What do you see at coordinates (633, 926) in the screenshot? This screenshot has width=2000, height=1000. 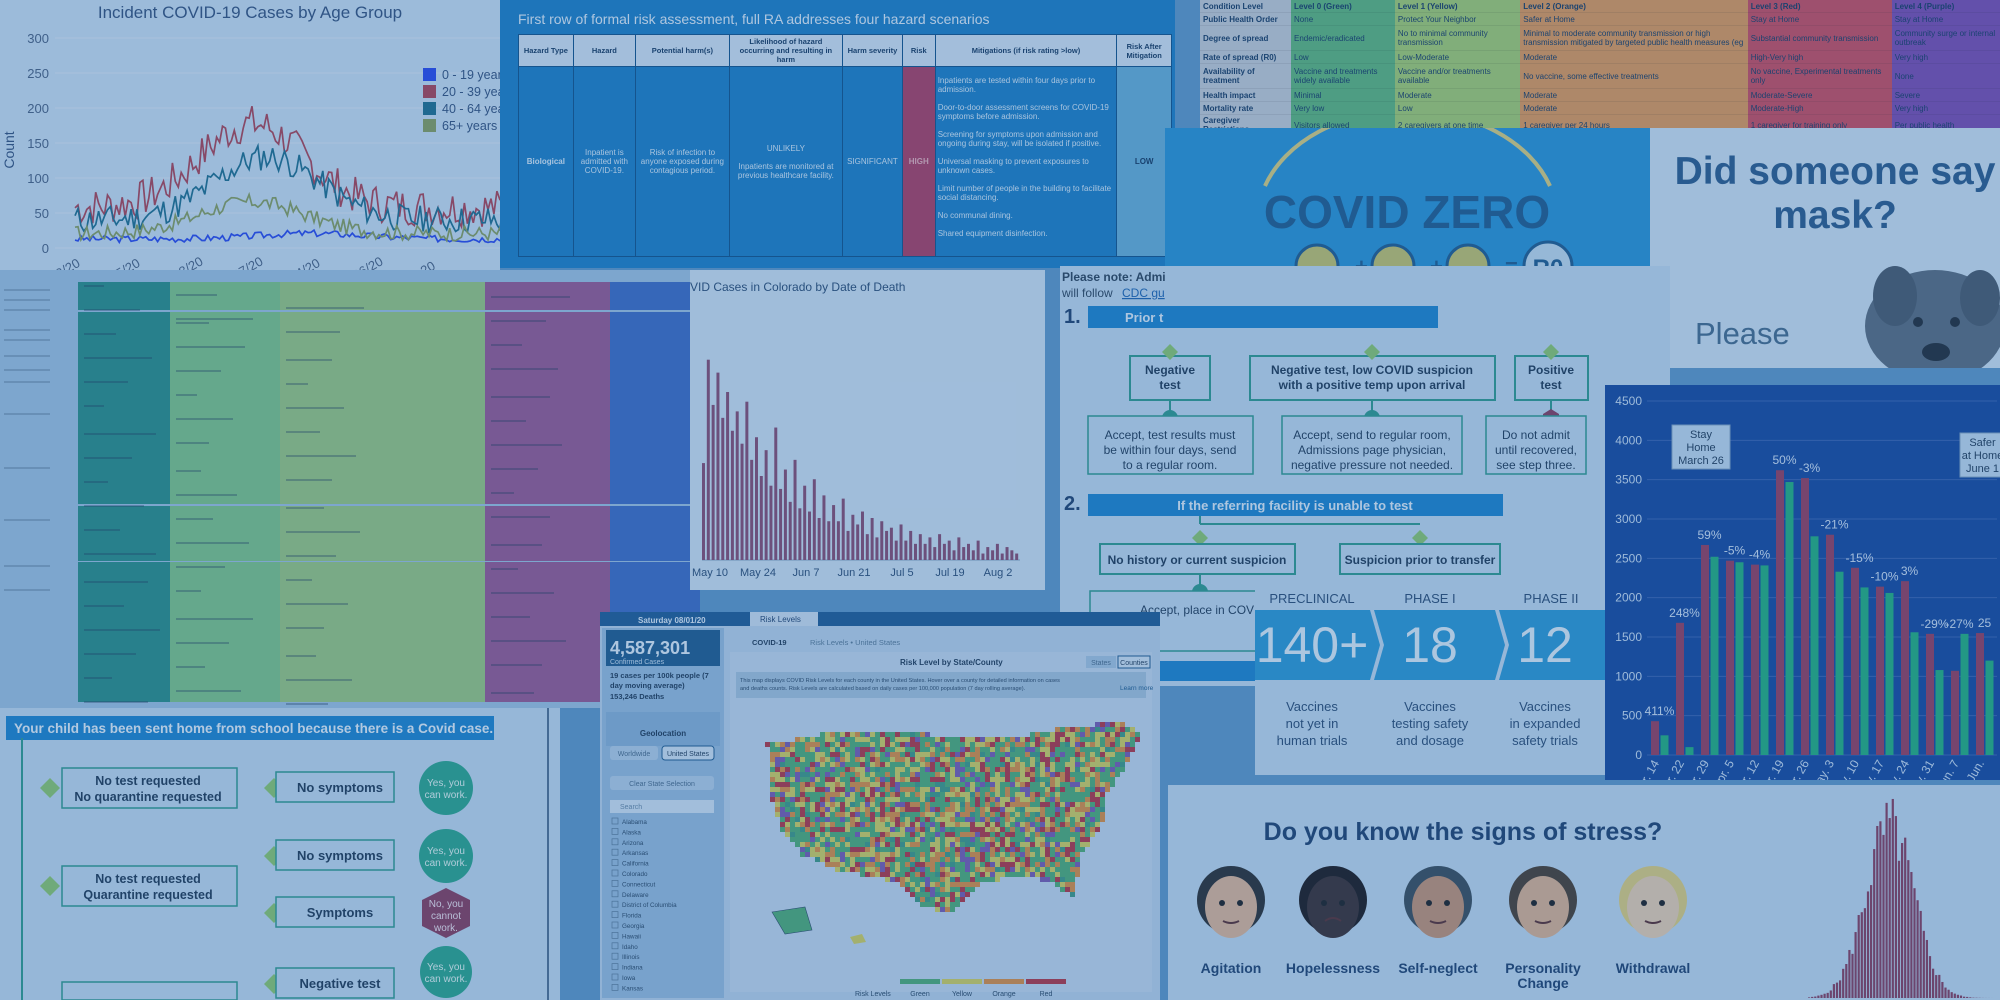 I see `state-list-item: Georgia` at bounding box center [633, 926].